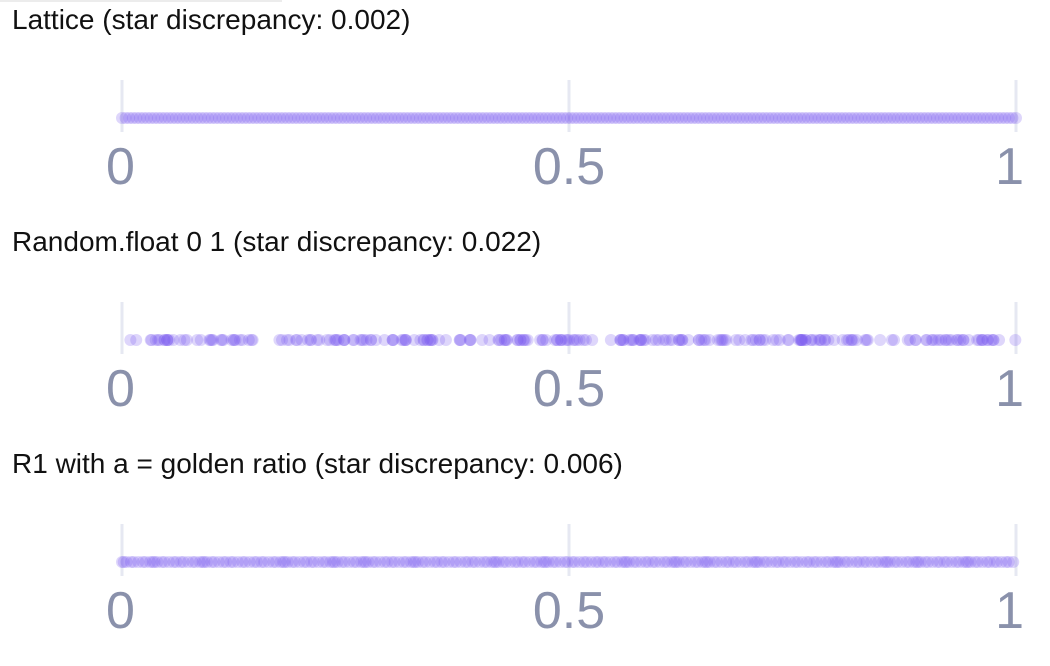  I want to click on chart-title: Lattice (star discrepancy: 0.002), so click(211, 19).